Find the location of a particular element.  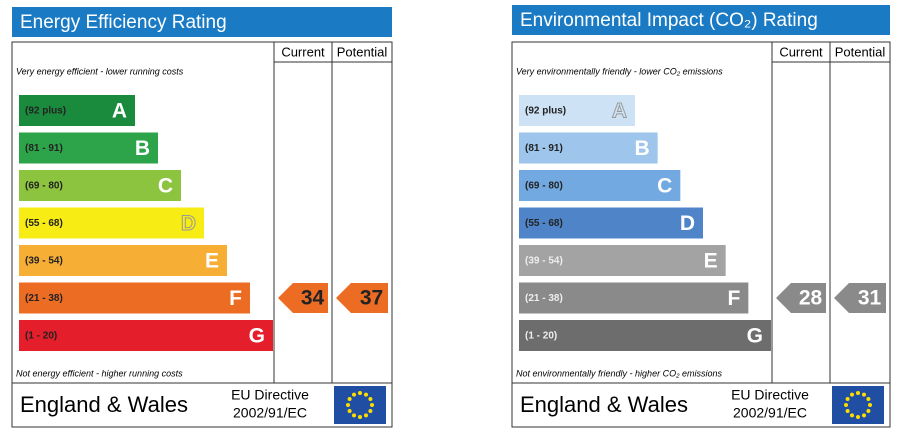

panel-title: Energy Efficiency Rating is located at coordinates (123, 22).